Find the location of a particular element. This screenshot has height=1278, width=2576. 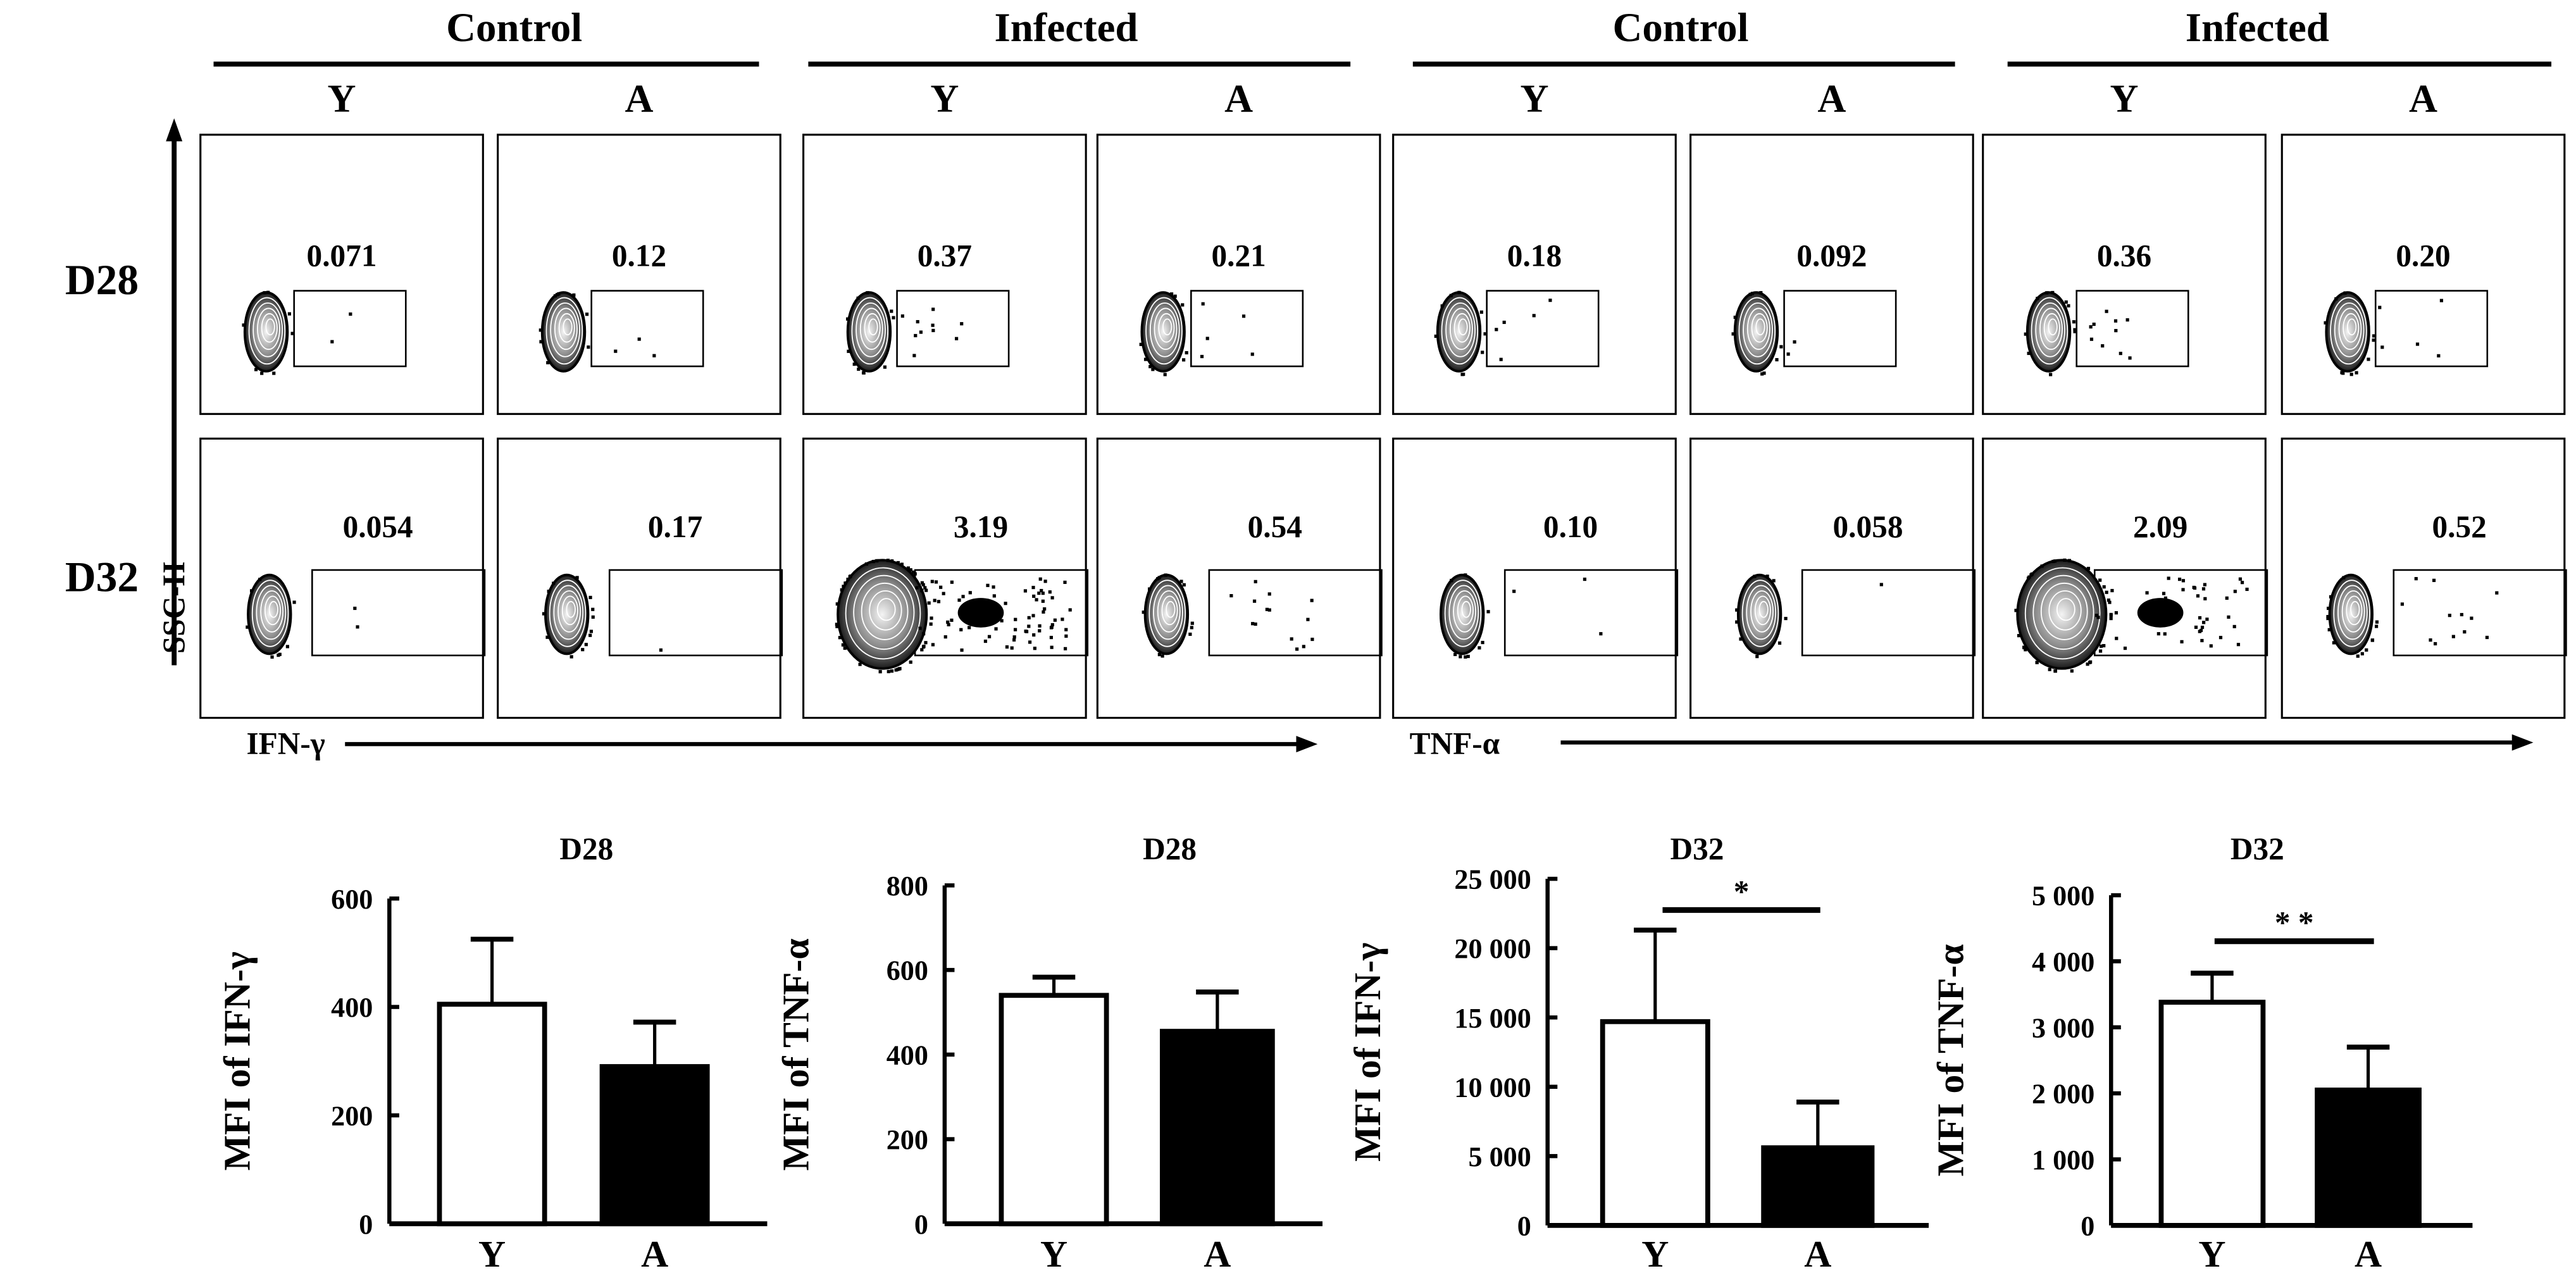

gate-percentage: 0.12 is located at coordinates (639, 256).